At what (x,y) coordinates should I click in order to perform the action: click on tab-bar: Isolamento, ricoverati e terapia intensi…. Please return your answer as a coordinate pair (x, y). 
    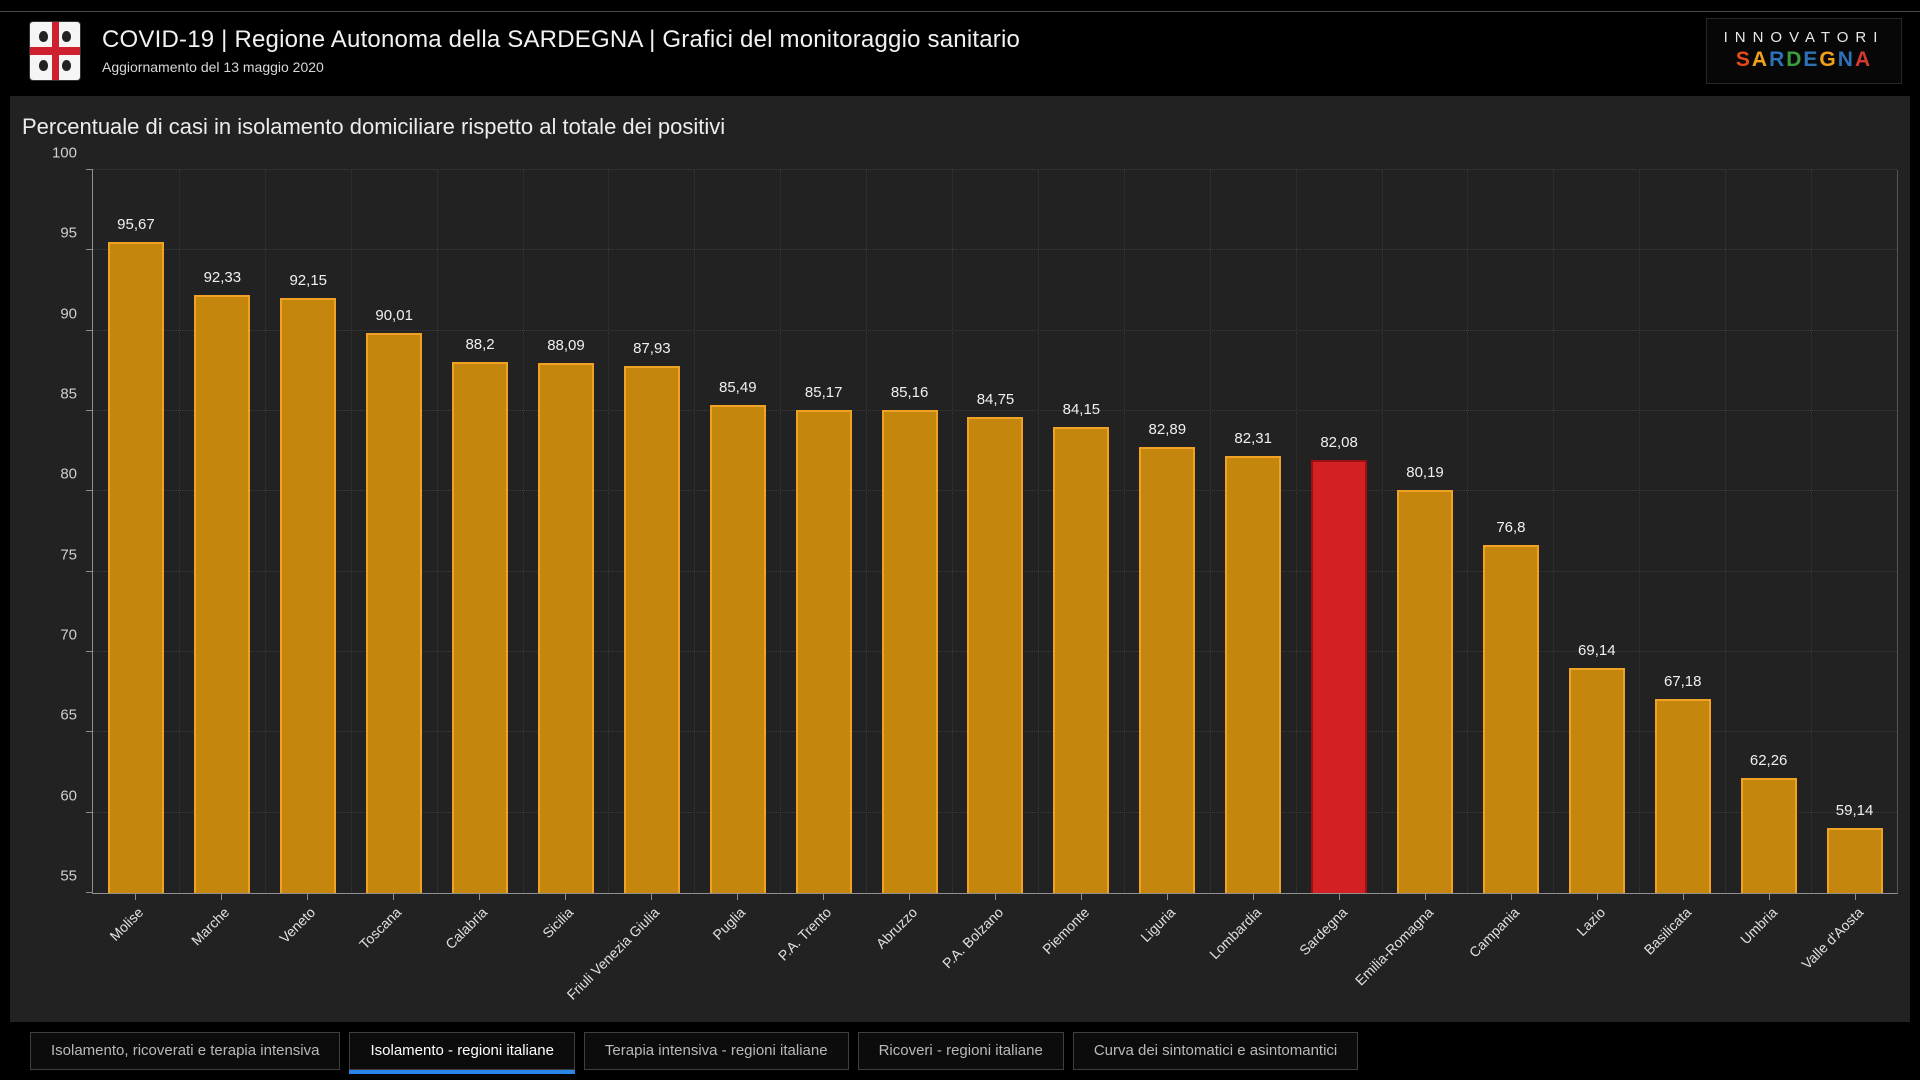
    Looking at the image, I should click on (975, 1053).